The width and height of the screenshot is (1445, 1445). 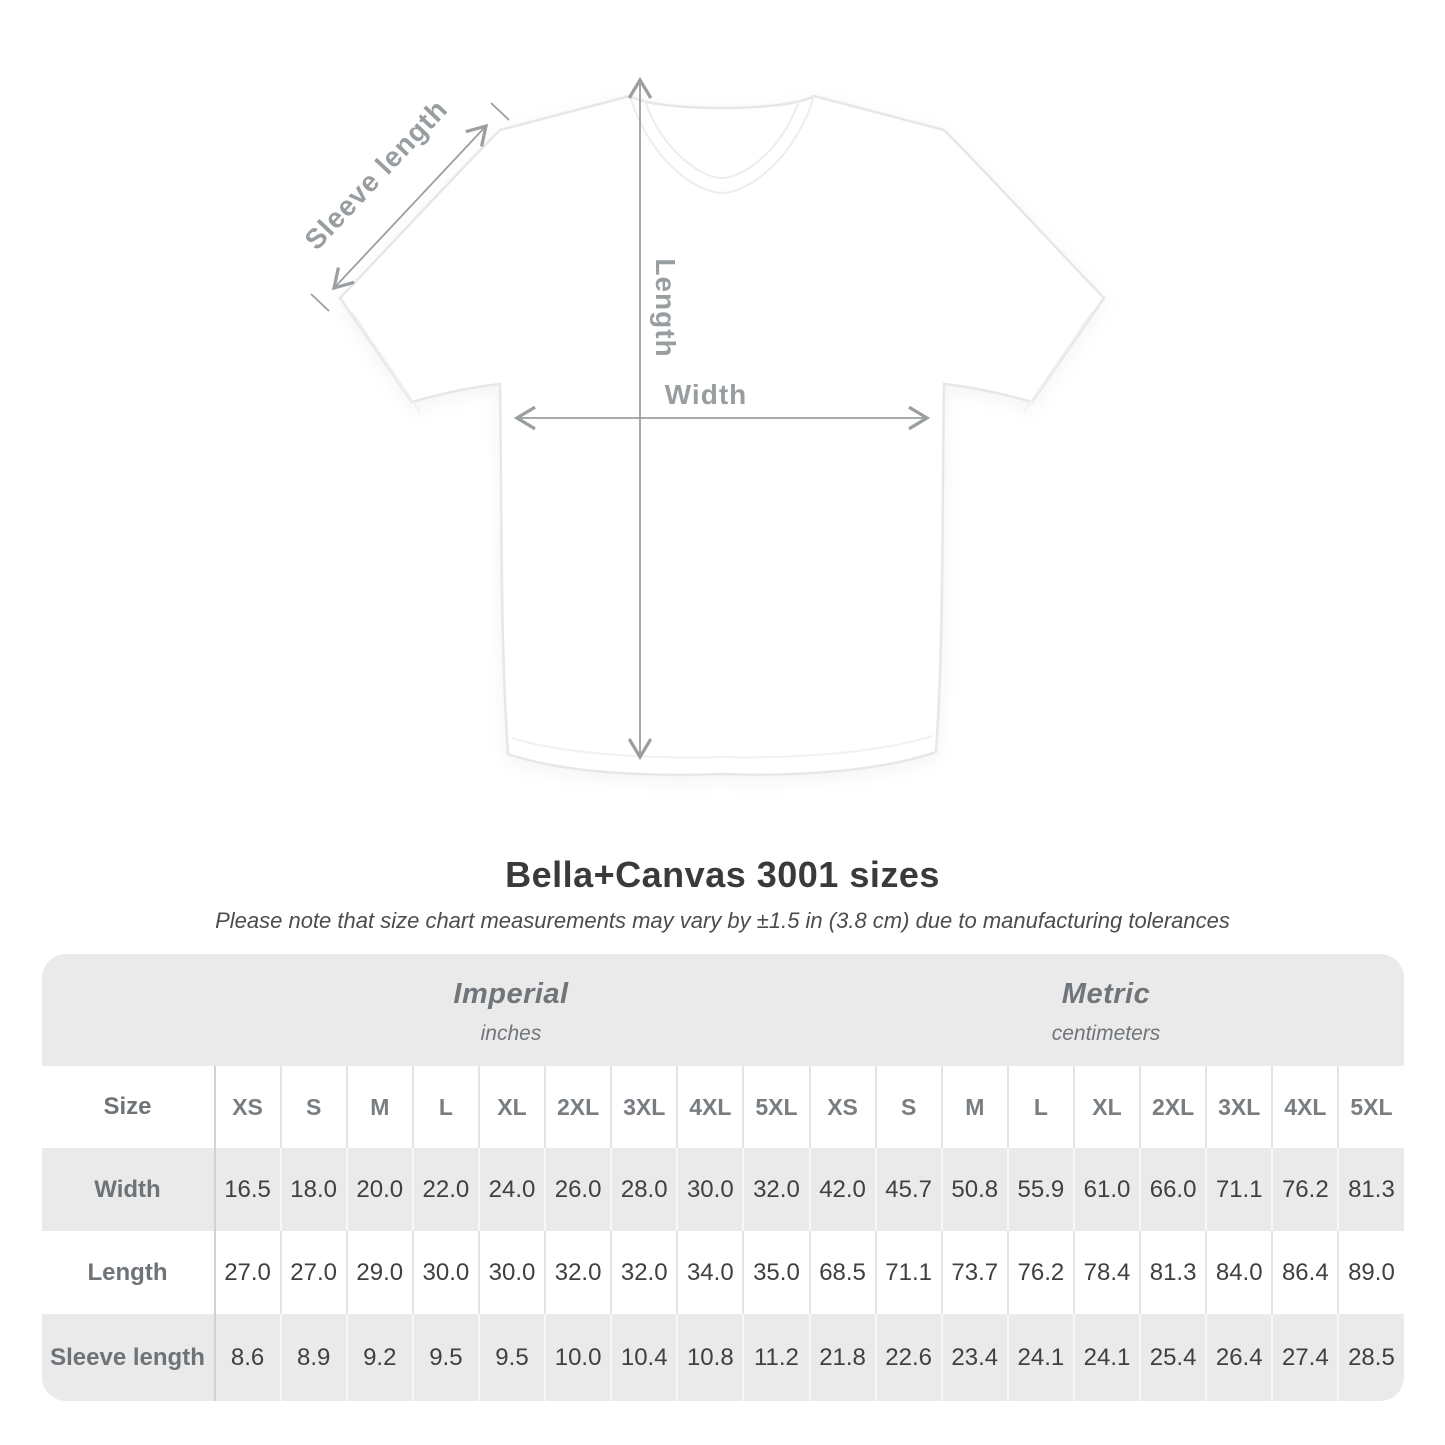 What do you see at coordinates (1370, 1107) in the screenshot?
I see `size-header-metric-5xl: 5XL` at bounding box center [1370, 1107].